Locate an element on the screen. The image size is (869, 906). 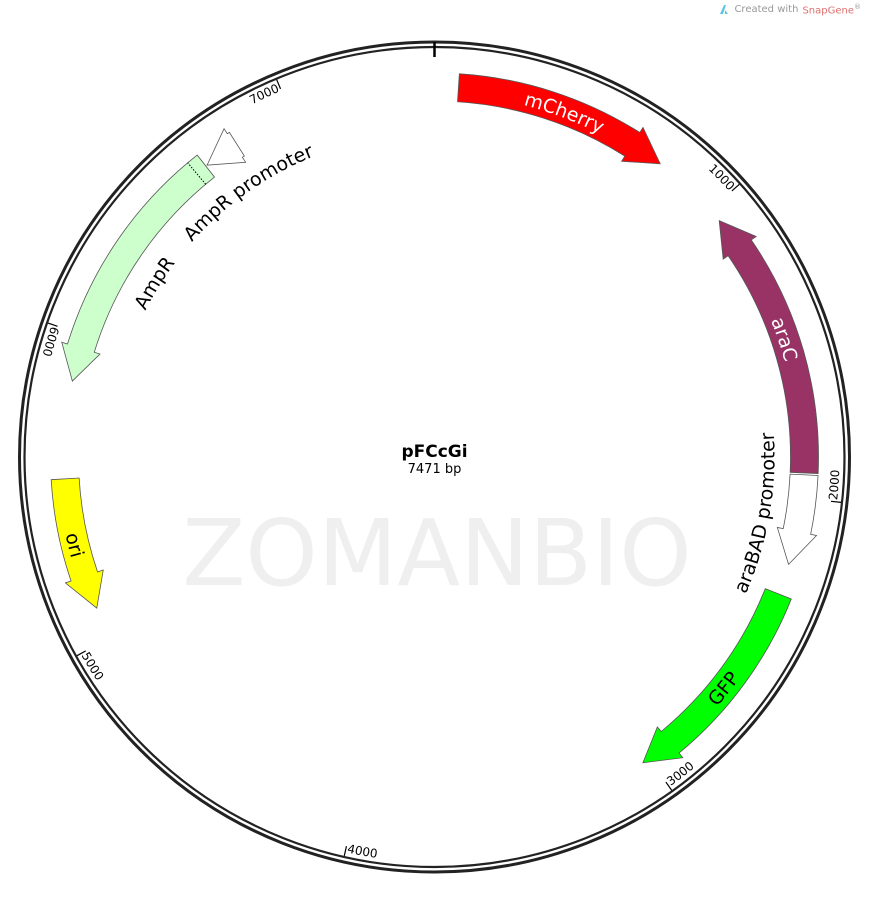
feature-label: AmpR promoter is located at coordinates (247, 192).